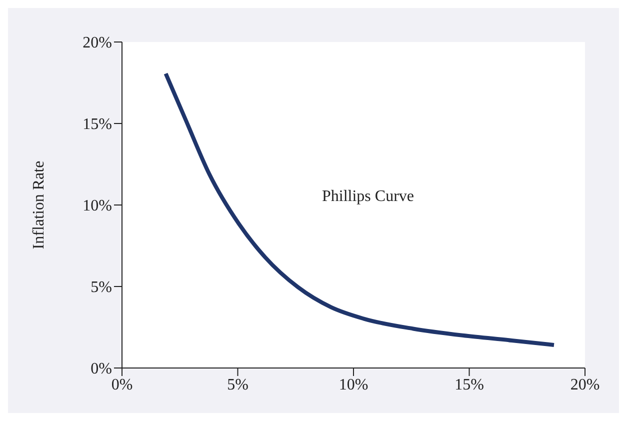 This screenshot has height=421, width=627. What do you see at coordinates (101, 287) in the screenshot?
I see `y-tick-label: 5%` at bounding box center [101, 287].